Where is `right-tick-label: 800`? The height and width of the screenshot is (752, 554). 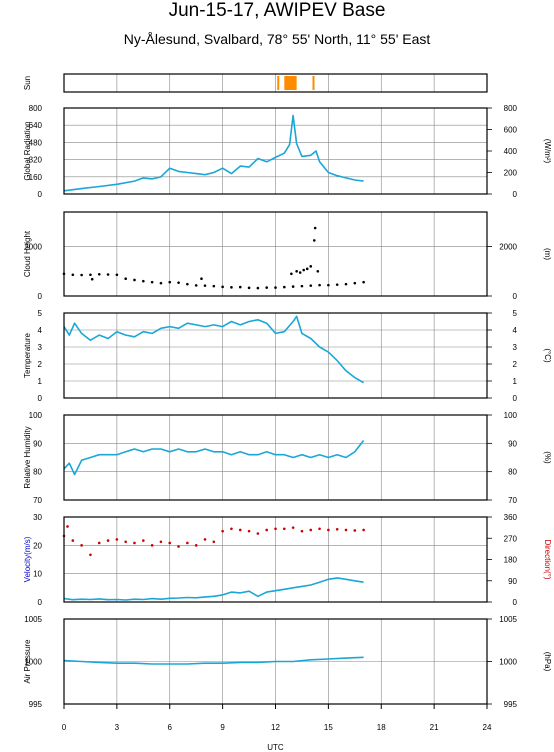 right-tick-label: 800 is located at coordinates (511, 108).